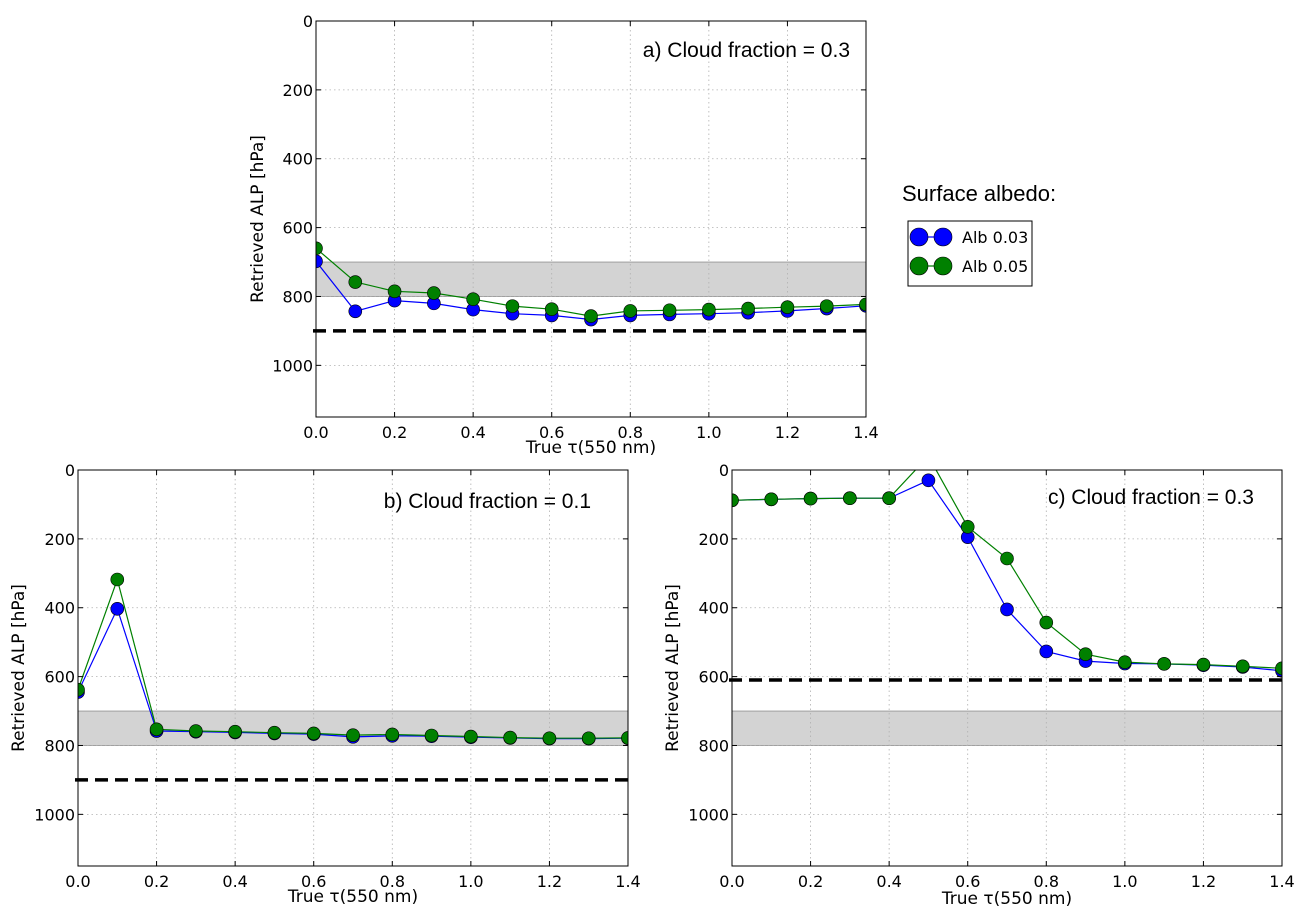  What do you see at coordinates (970, 253) in the screenshot?
I see `legend-frame` at bounding box center [970, 253].